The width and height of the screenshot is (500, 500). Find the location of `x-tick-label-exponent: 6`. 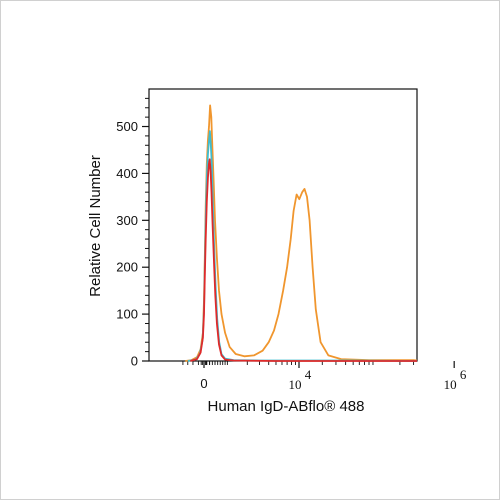

x-tick-label-exponent: 6 is located at coordinates (463, 374).